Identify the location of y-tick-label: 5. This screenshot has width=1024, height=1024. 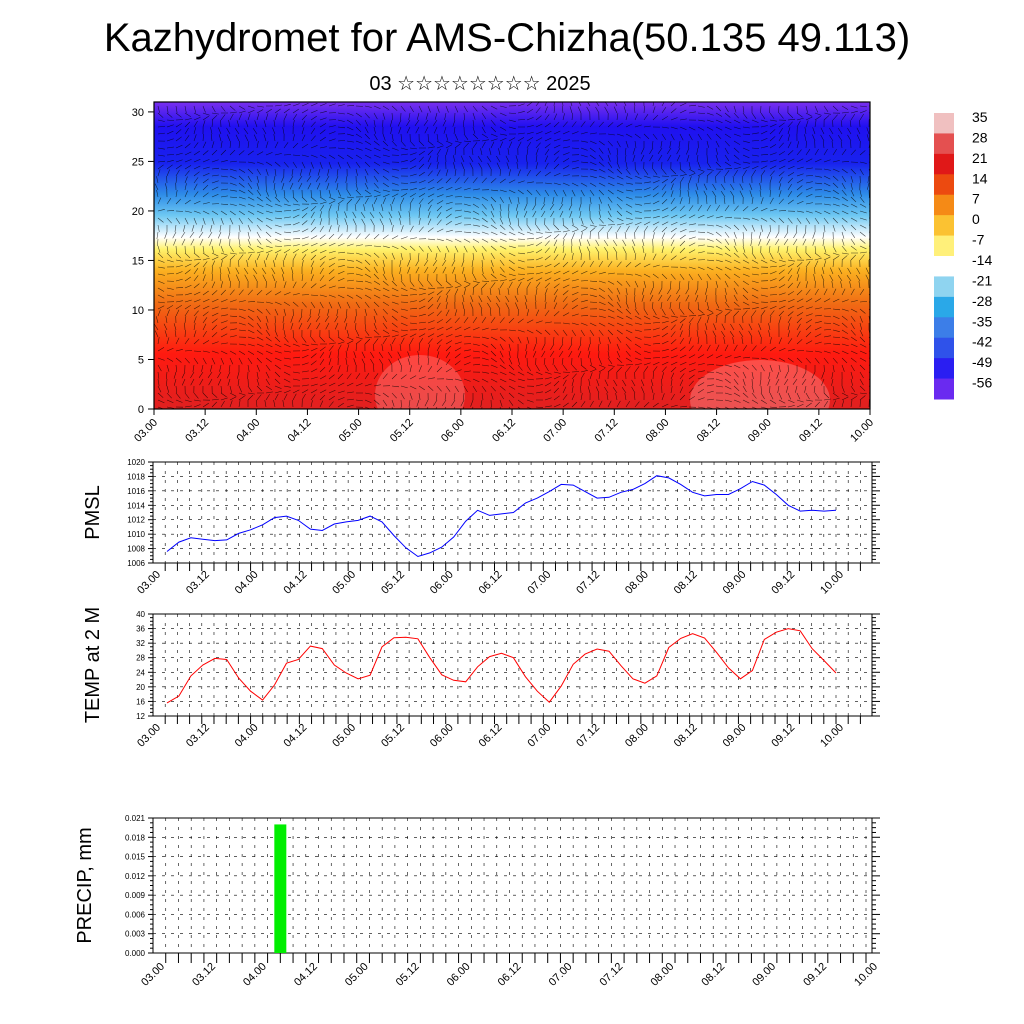
(141, 360).